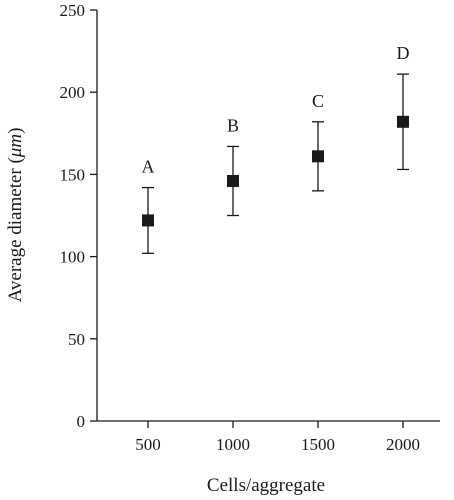  Describe the element at coordinates (73, 174) in the screenshot. I see `y-tick-label: 150` at that location.